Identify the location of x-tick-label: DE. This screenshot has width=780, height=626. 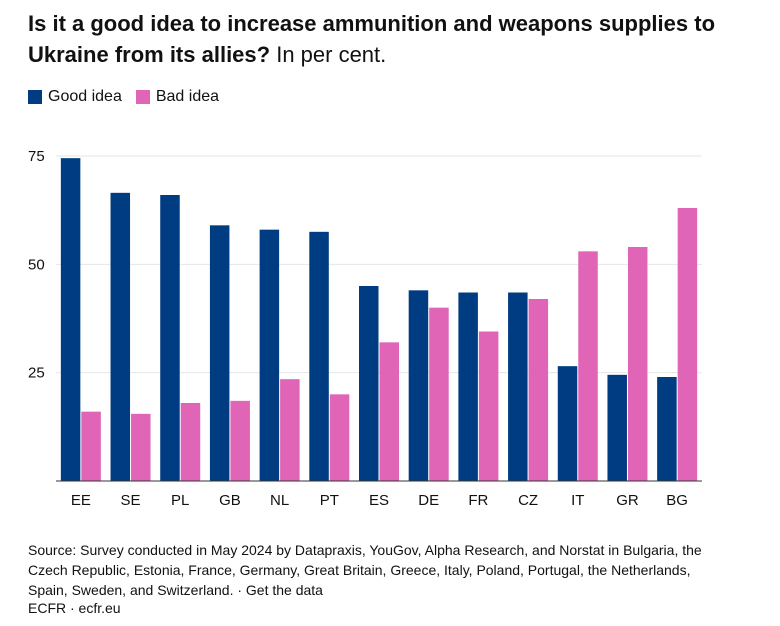
(428, 500).